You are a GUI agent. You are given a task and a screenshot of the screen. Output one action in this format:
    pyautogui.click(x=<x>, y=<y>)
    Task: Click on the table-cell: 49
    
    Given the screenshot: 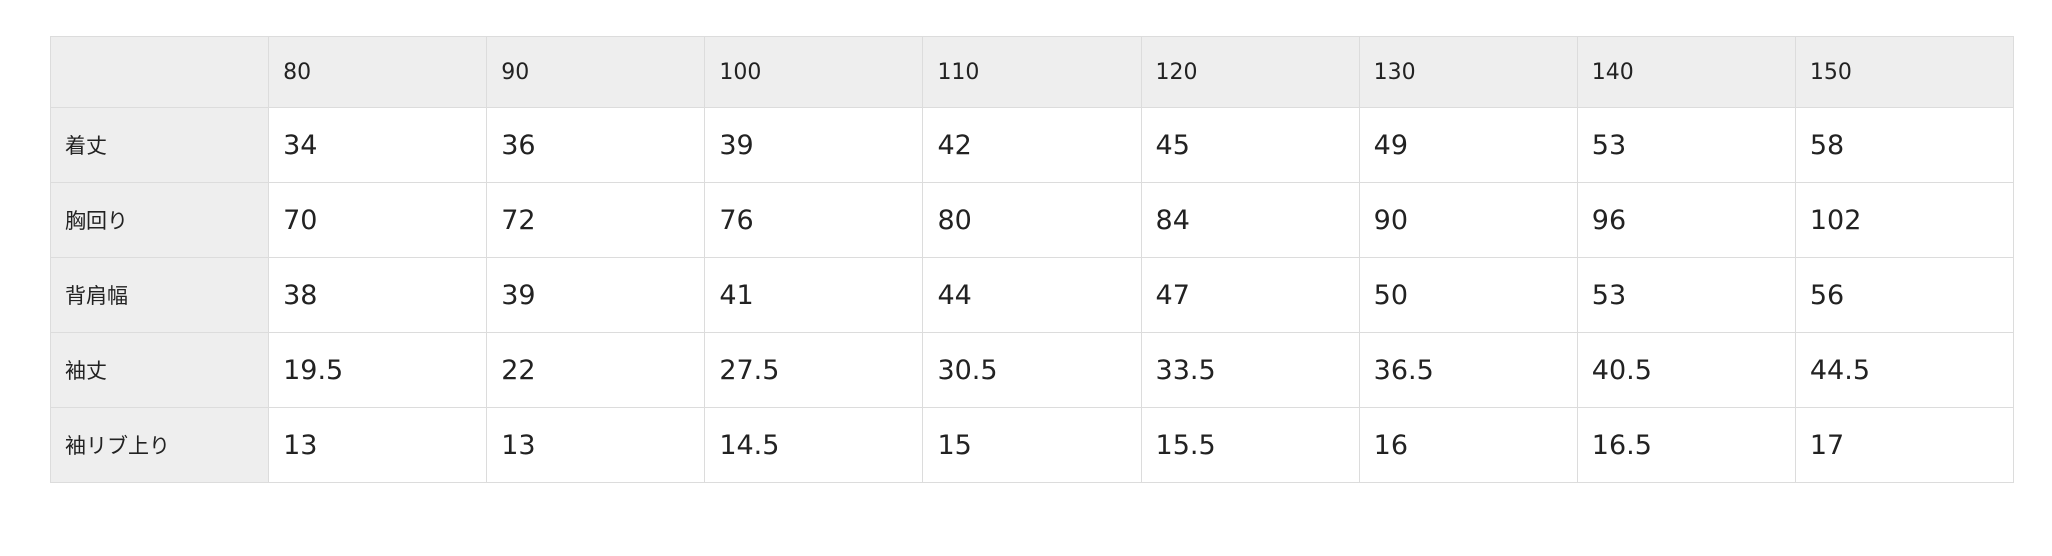 What is the action you would take?
    pyautogui.click(x=1468, y=145)
    